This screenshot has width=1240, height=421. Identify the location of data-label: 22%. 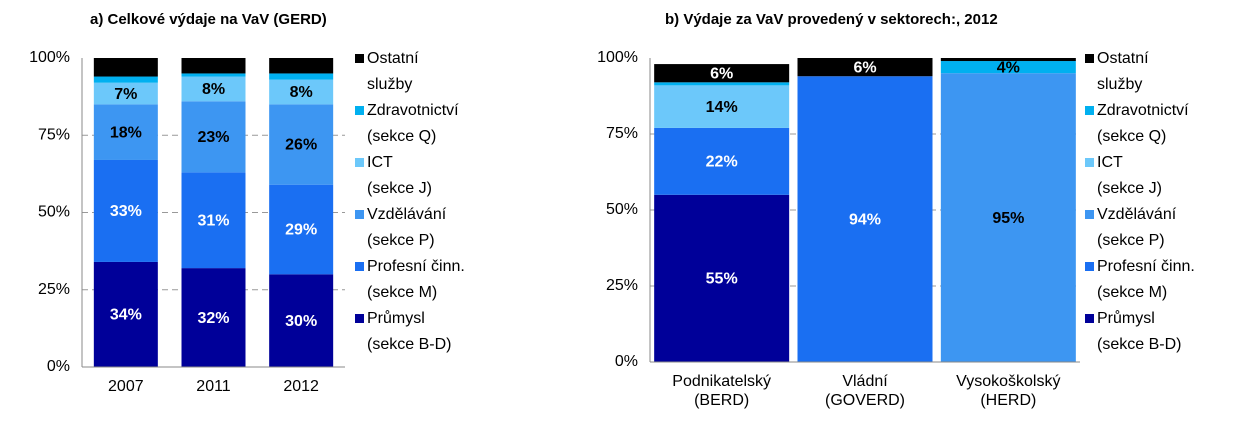
(722, 162).